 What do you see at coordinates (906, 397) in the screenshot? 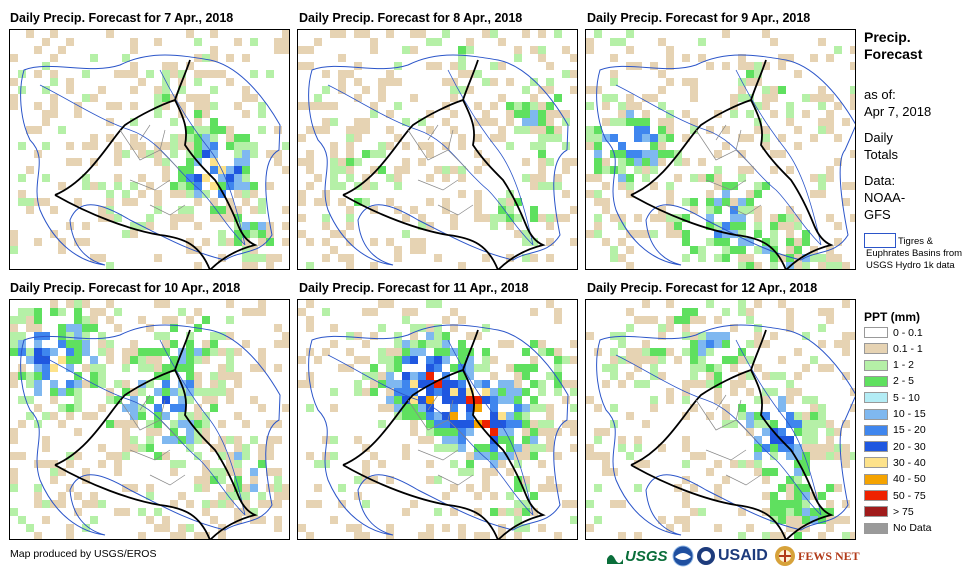
I see `legend-label: 5 - 10` at bounding box center [906, 397].